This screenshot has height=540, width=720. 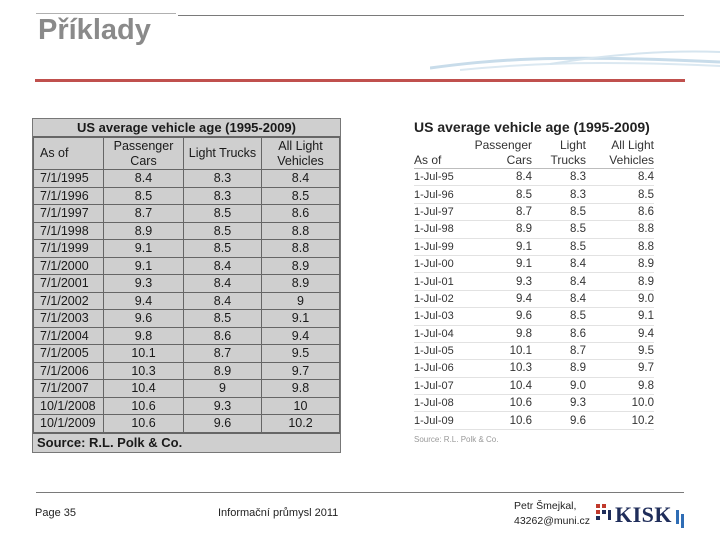 I want to click on right-table-row: 1-Jul-08 10.6 9.3 10.0, so click(x=534, y=403).